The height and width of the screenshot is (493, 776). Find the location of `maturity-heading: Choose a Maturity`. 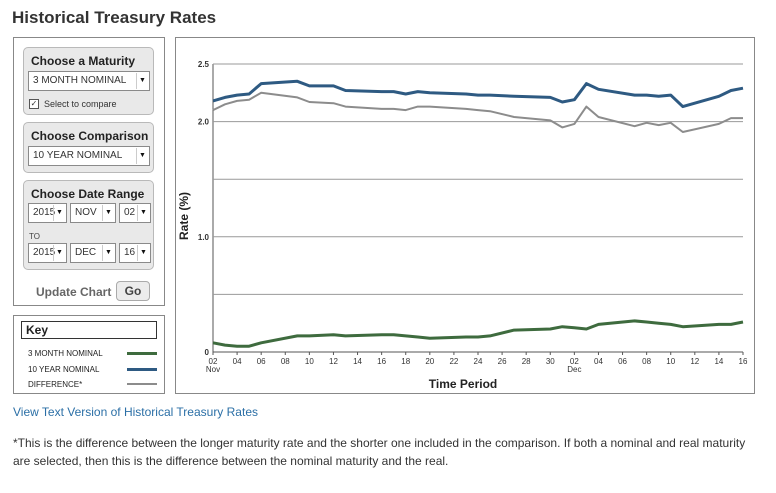

maturity-heading: Choose a Maturity is located at coordinates (83, 61).